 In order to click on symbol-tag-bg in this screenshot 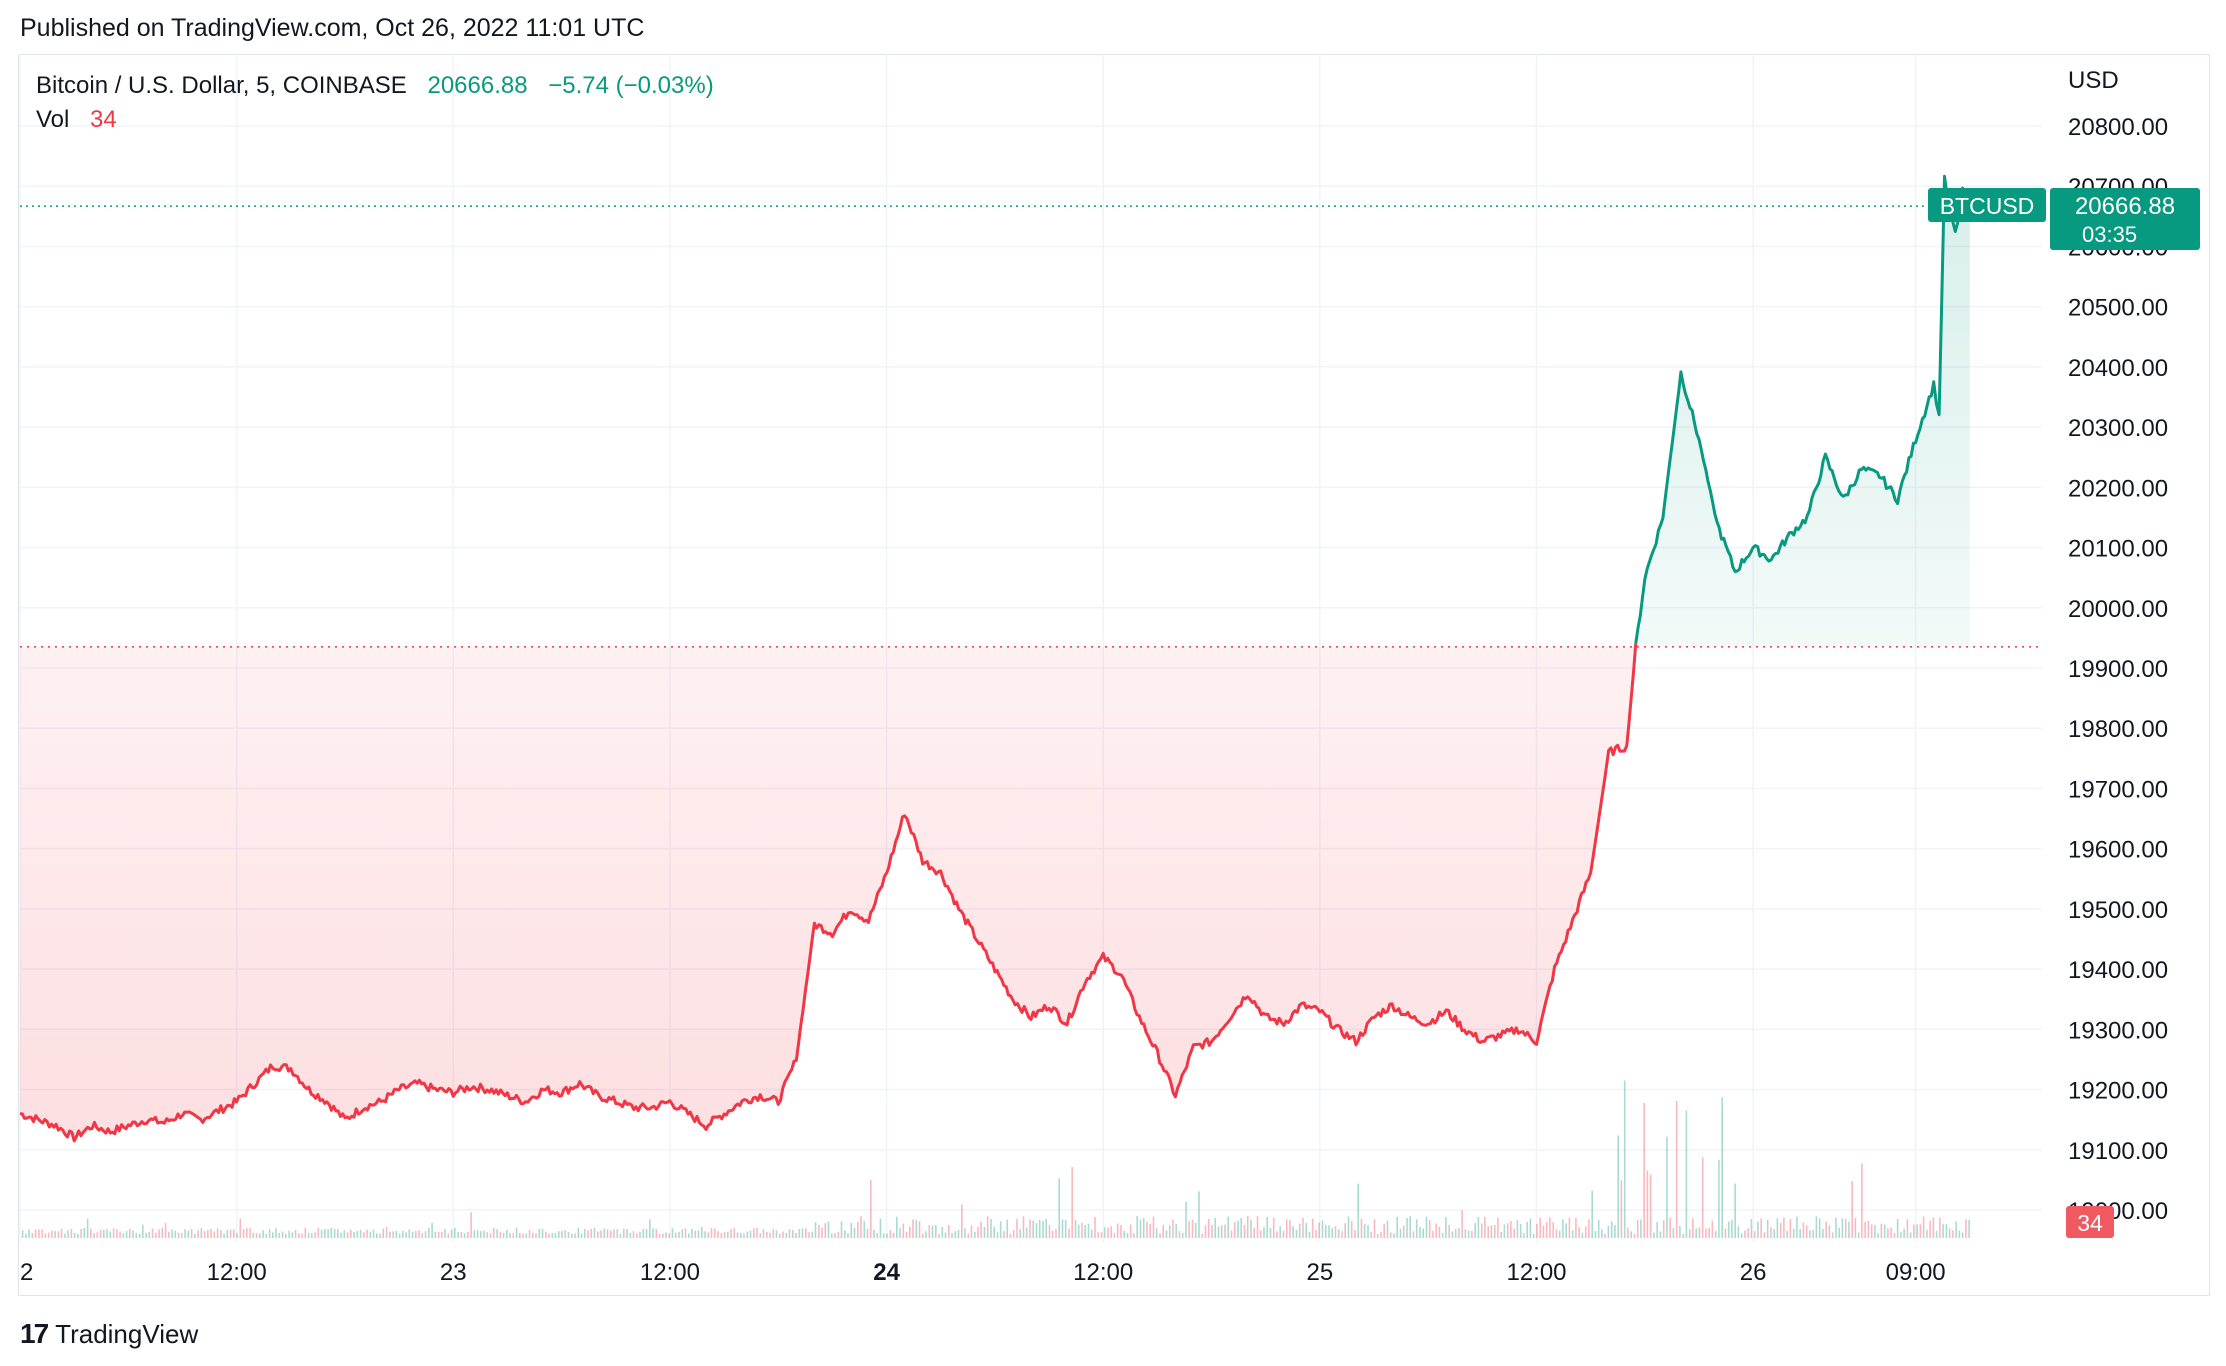, I will do `click(1987, 205)`.